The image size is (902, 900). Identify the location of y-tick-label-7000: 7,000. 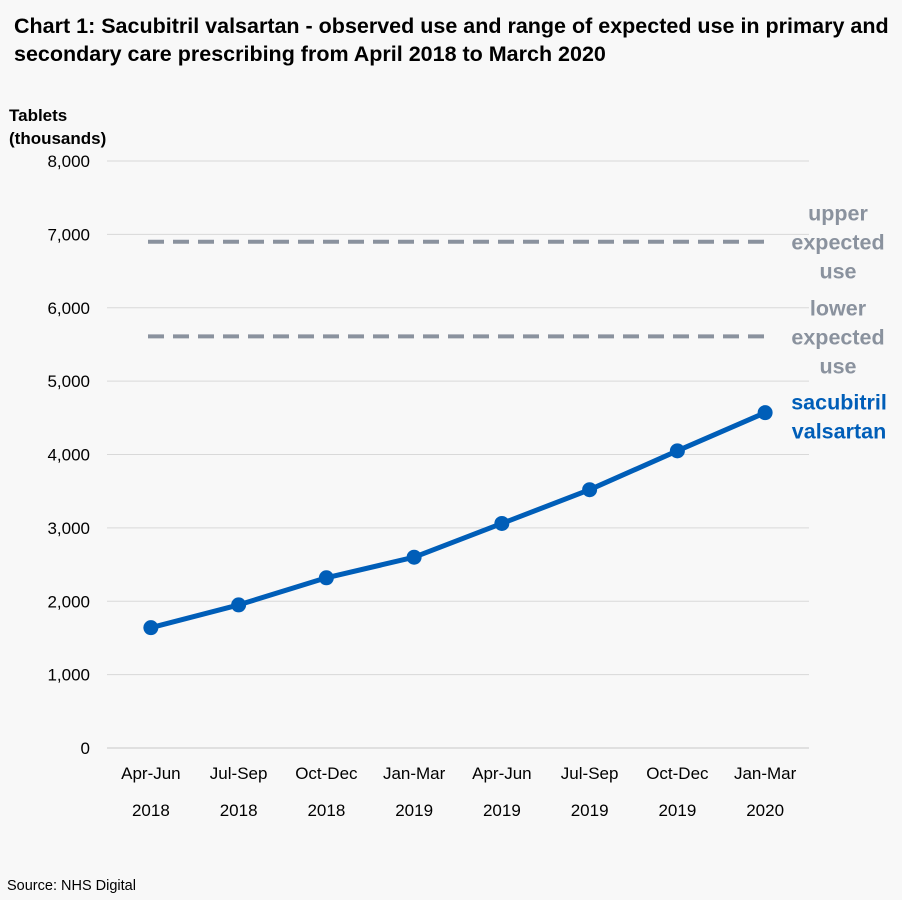
(68, 234).